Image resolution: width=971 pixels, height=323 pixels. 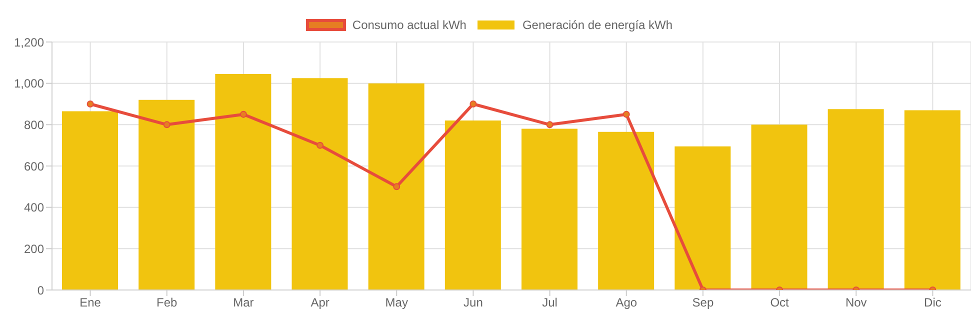 What do you see at coordinates (473, 303) in the screenshot?
I see `x-tick-label: Jun` at bounding box center [473, 303].